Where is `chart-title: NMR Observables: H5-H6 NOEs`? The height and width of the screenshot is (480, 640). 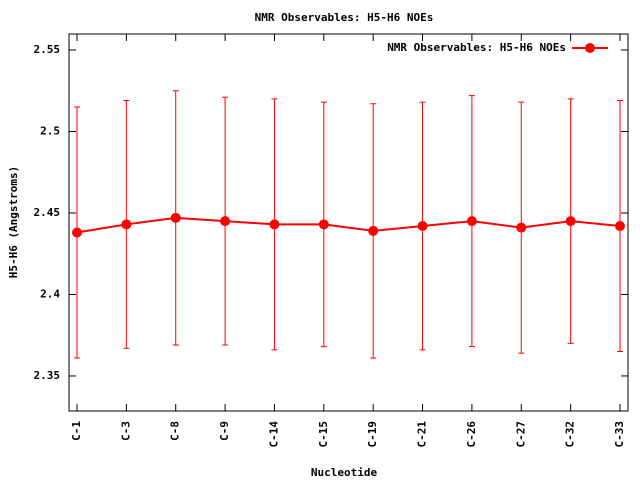 chart-title: NMR Observables: H5-H6 NOEs is located at coordinates (344, 17).